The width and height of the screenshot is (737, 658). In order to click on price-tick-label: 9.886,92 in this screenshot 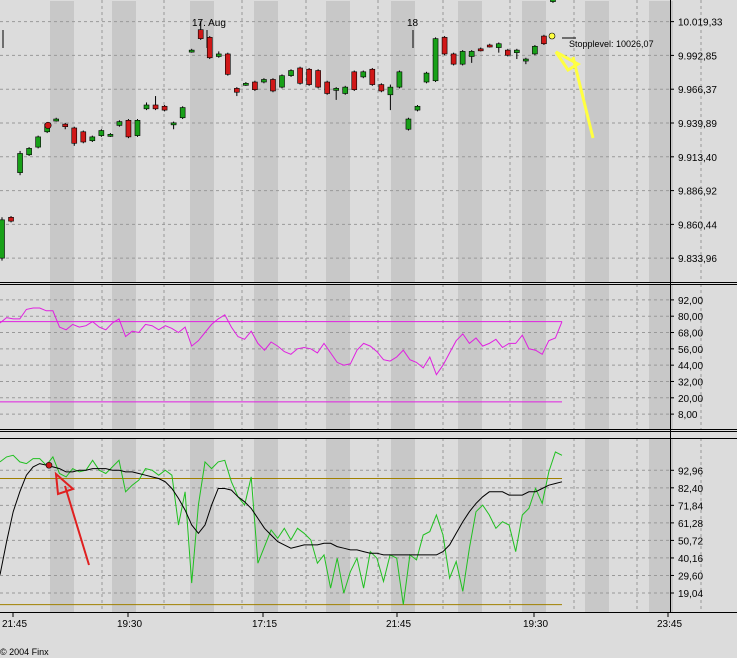, I will do `click(697, 192)`.